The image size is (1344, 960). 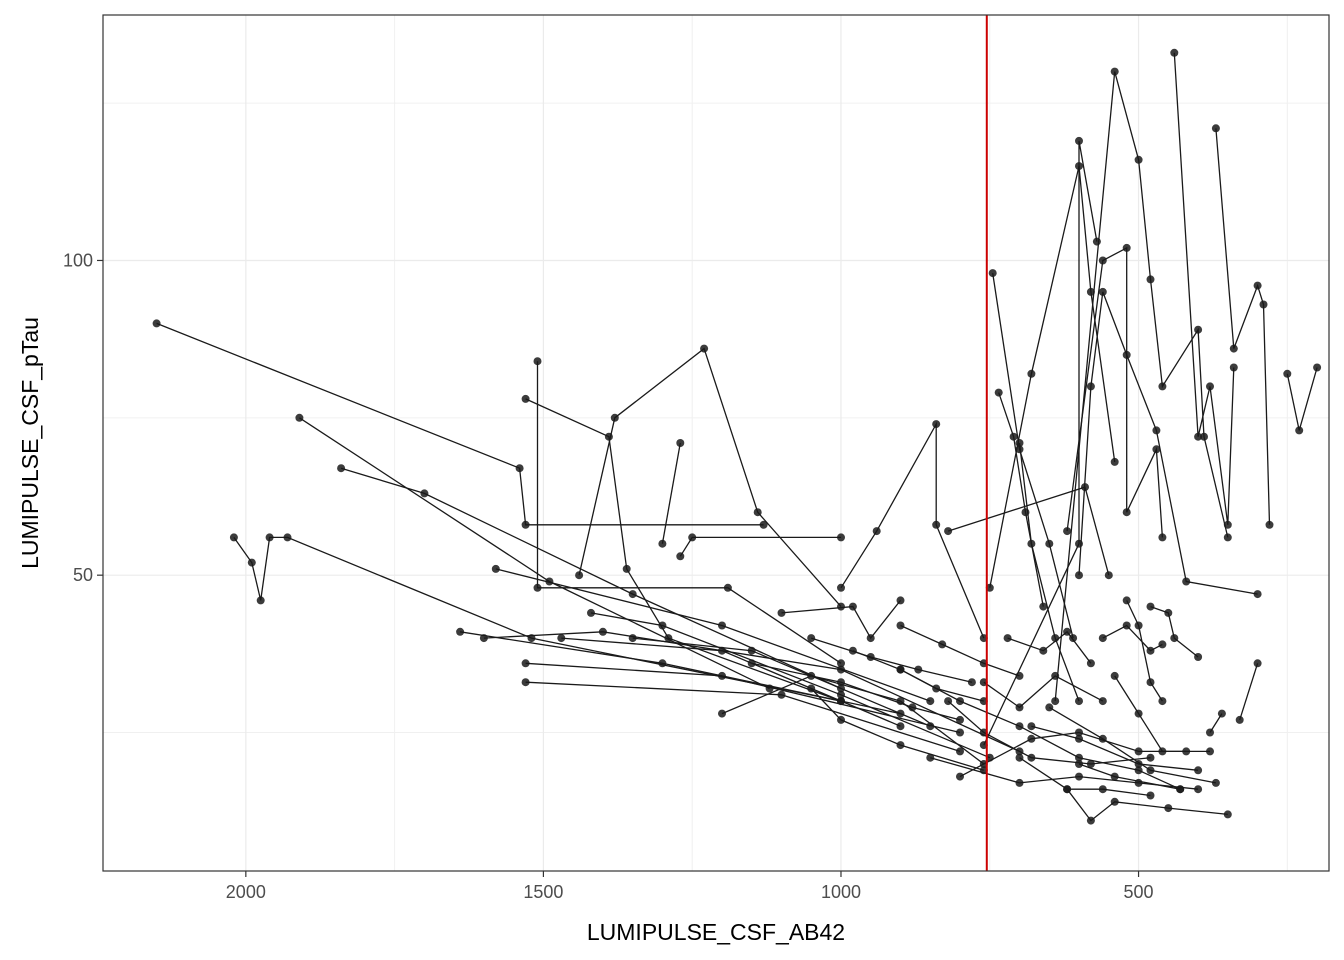 What do you see at coordinates (841, 892) in the screenshot?
I see `x-tick-label-2: 1000` at bounding box center [841, 892].